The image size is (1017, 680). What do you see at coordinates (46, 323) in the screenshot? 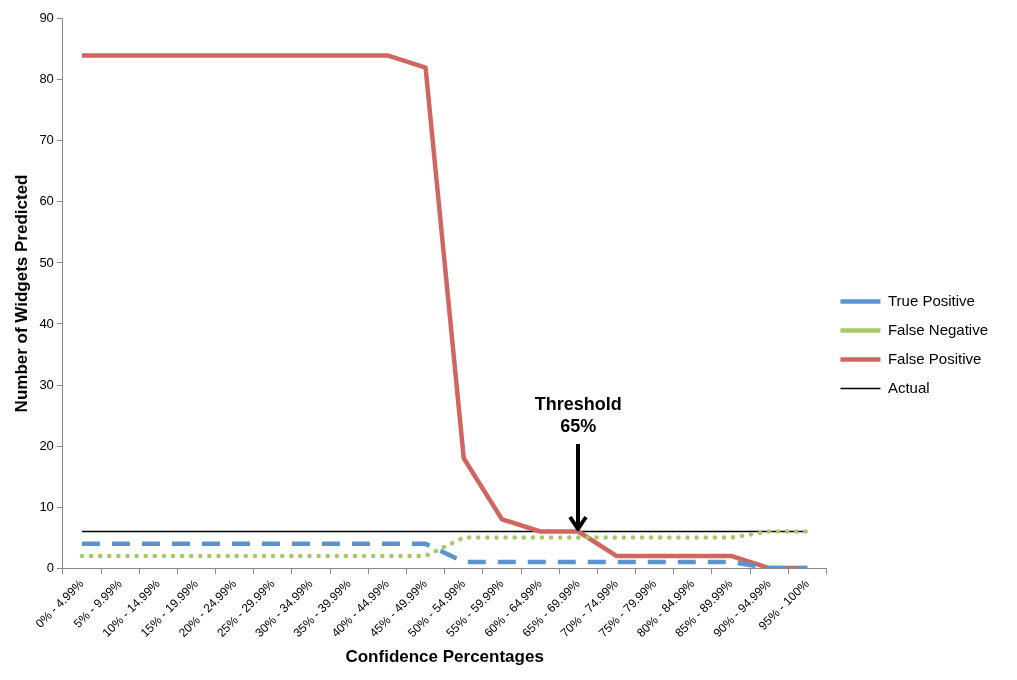
I see `y-tick-label: 40` at bounding box center [46, 323].